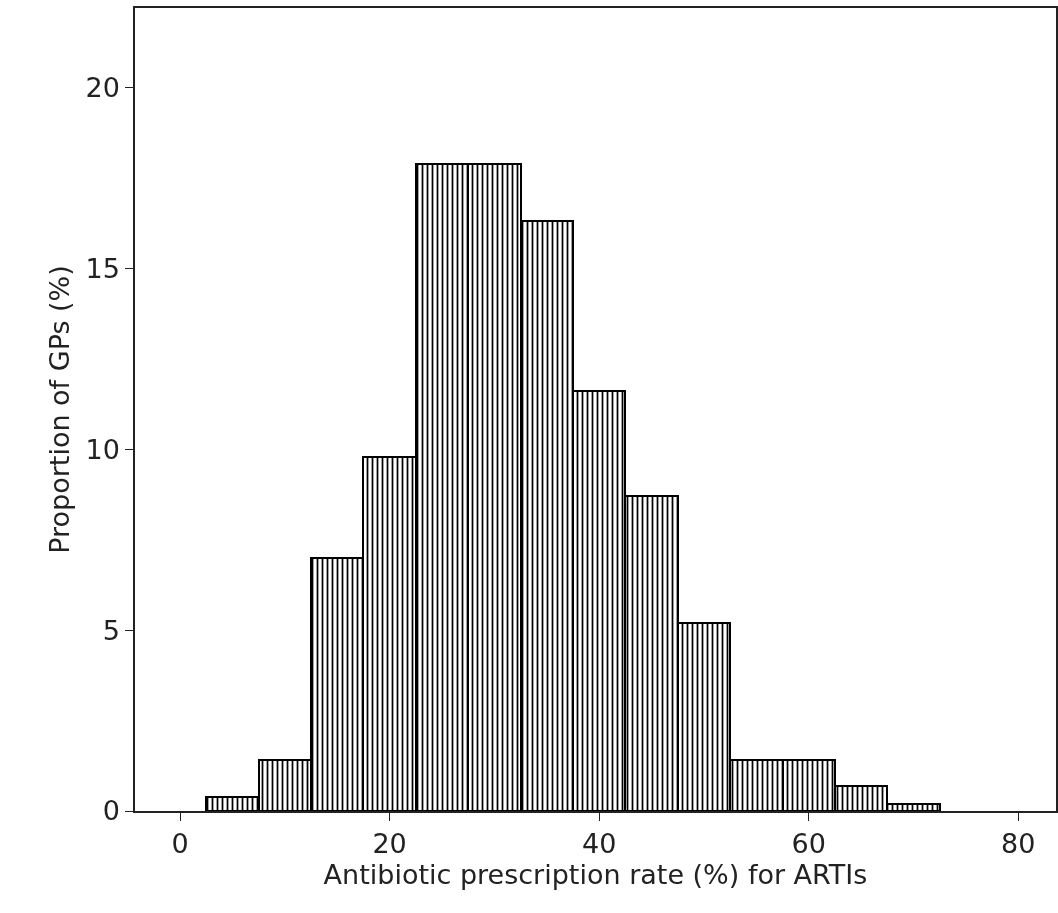 This screenshot has width=1058, height=913. What do you see at coordinates (102, 449) in the screenshot?
I see `y-tick-label: 10` at bounding box center [102, 449].